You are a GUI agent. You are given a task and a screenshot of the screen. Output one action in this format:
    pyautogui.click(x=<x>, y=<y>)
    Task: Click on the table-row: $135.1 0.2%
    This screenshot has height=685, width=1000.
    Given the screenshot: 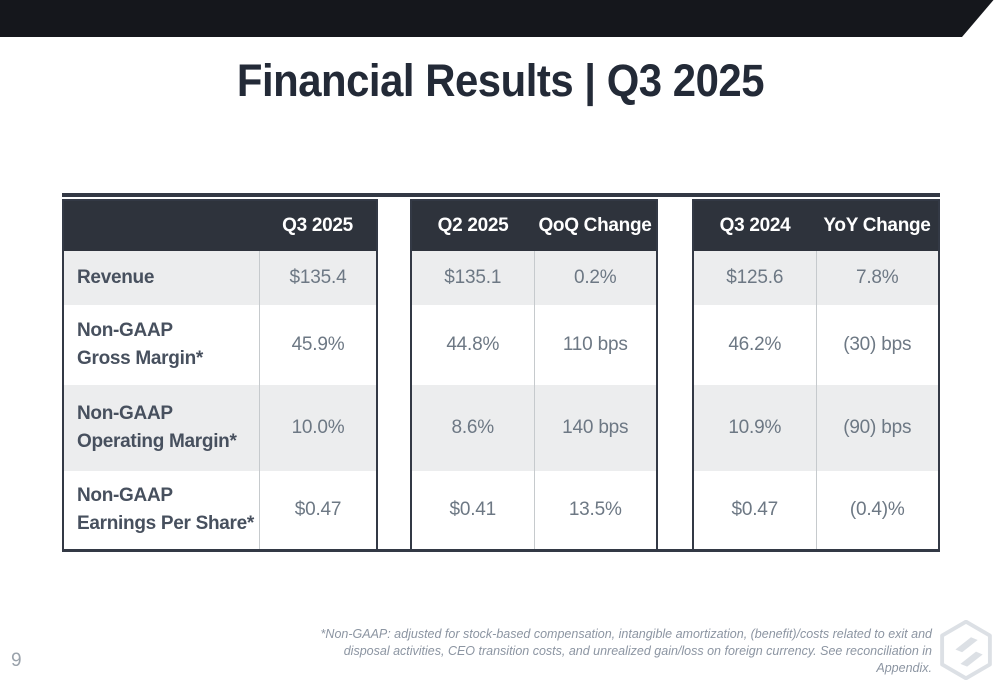 What is the action you would take?
    pyautogui.click(x=534, y=278)
    